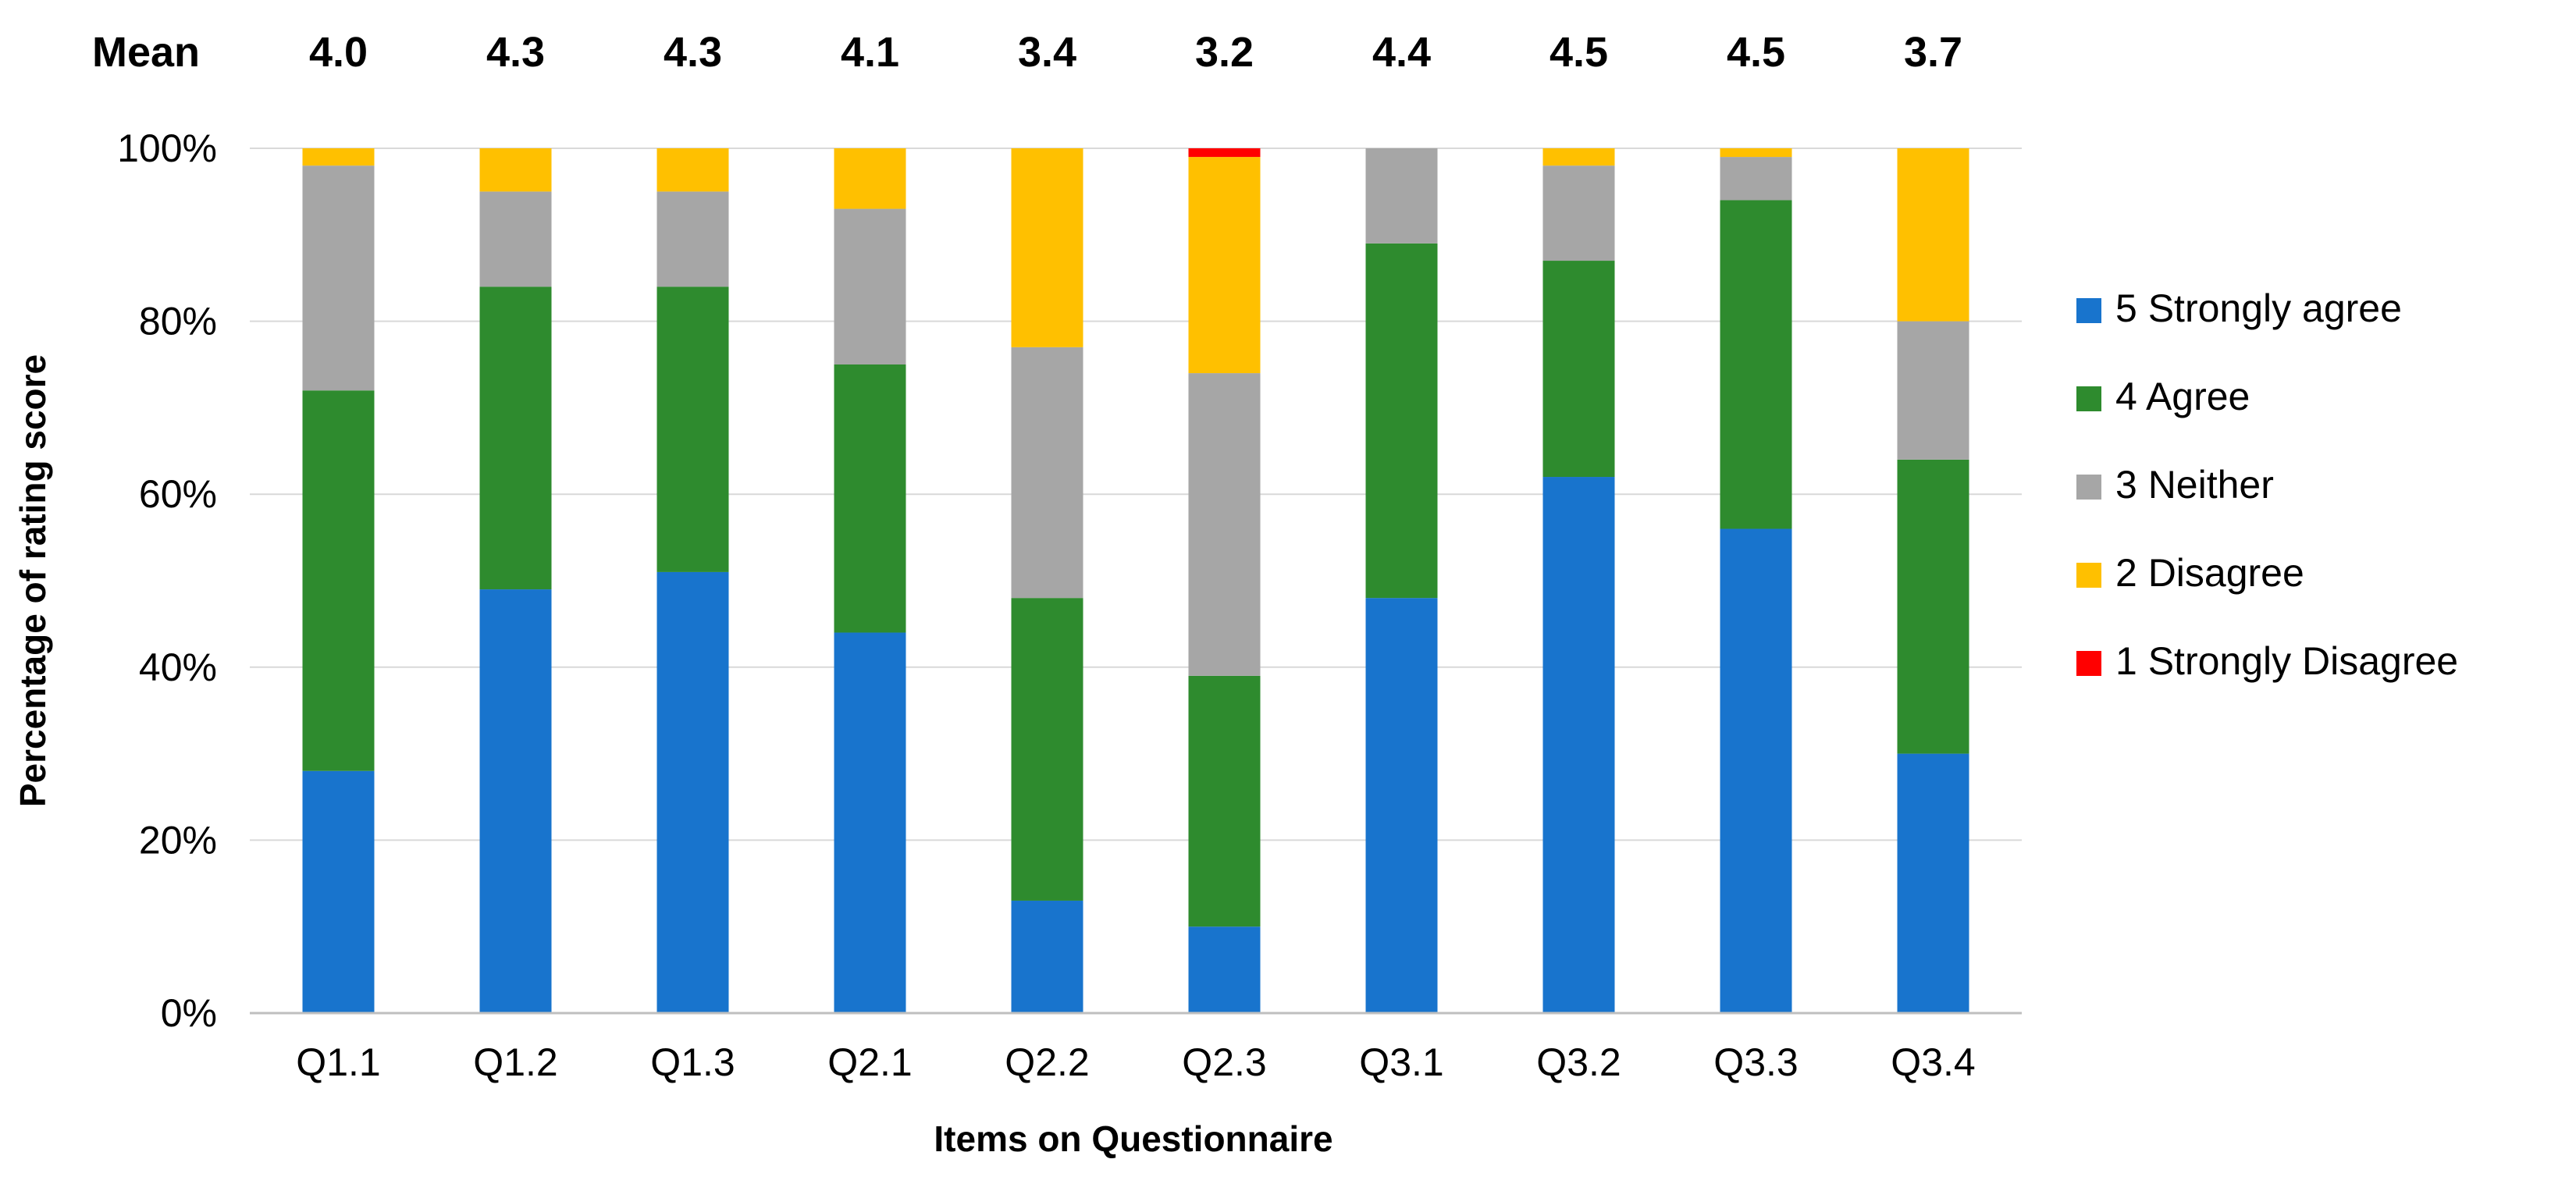 This screenshot has width=2576, height=1177. Describe the element at coordinates (1401, 52) in the screenshot. I see `mean-value: 4.4` at that location.